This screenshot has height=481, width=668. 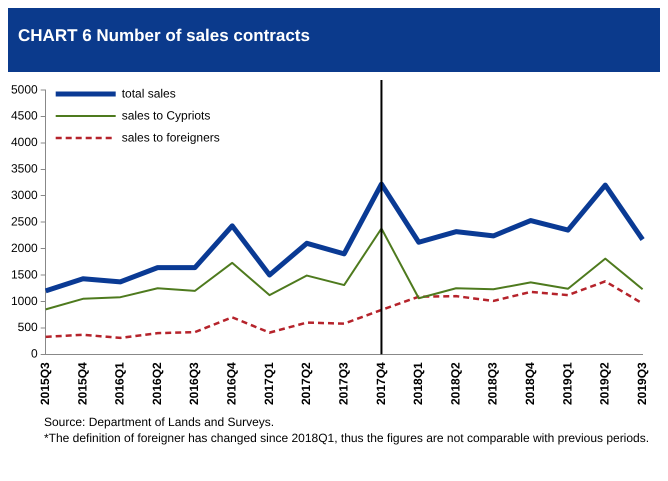 I want to click on x-tick-label: 2017Q1, so click(x=269, y=383).